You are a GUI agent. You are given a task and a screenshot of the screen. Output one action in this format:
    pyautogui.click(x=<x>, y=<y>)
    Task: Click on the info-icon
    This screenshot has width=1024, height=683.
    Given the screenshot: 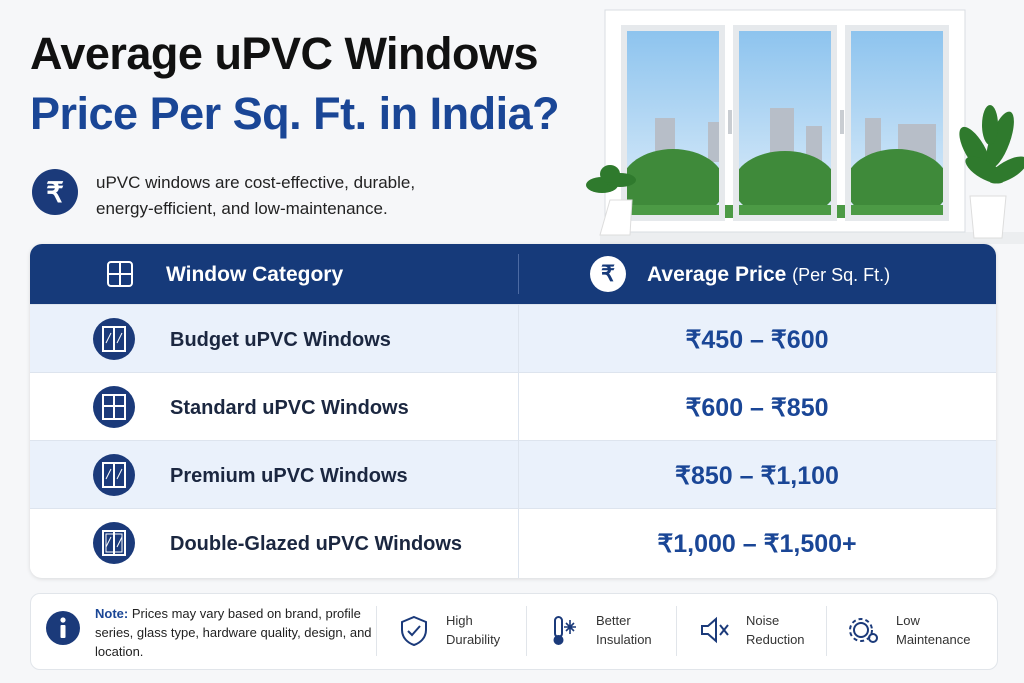 What is the action you would take?
    pyautogui.click(x=63, y=628)
    